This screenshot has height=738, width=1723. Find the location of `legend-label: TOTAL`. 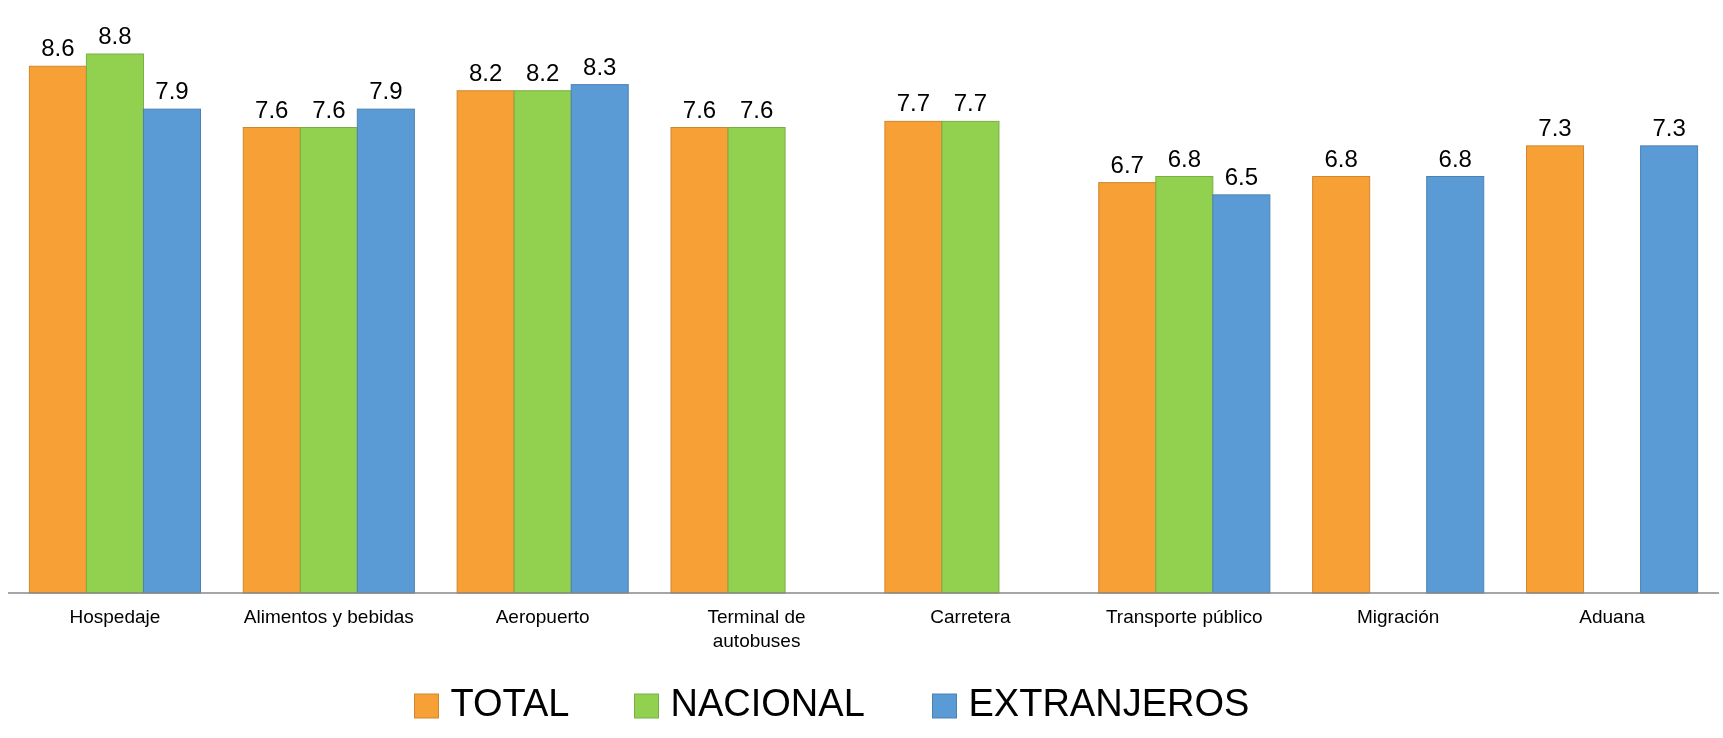

legend-label: TOTAL is located at coordinates (510, 703).